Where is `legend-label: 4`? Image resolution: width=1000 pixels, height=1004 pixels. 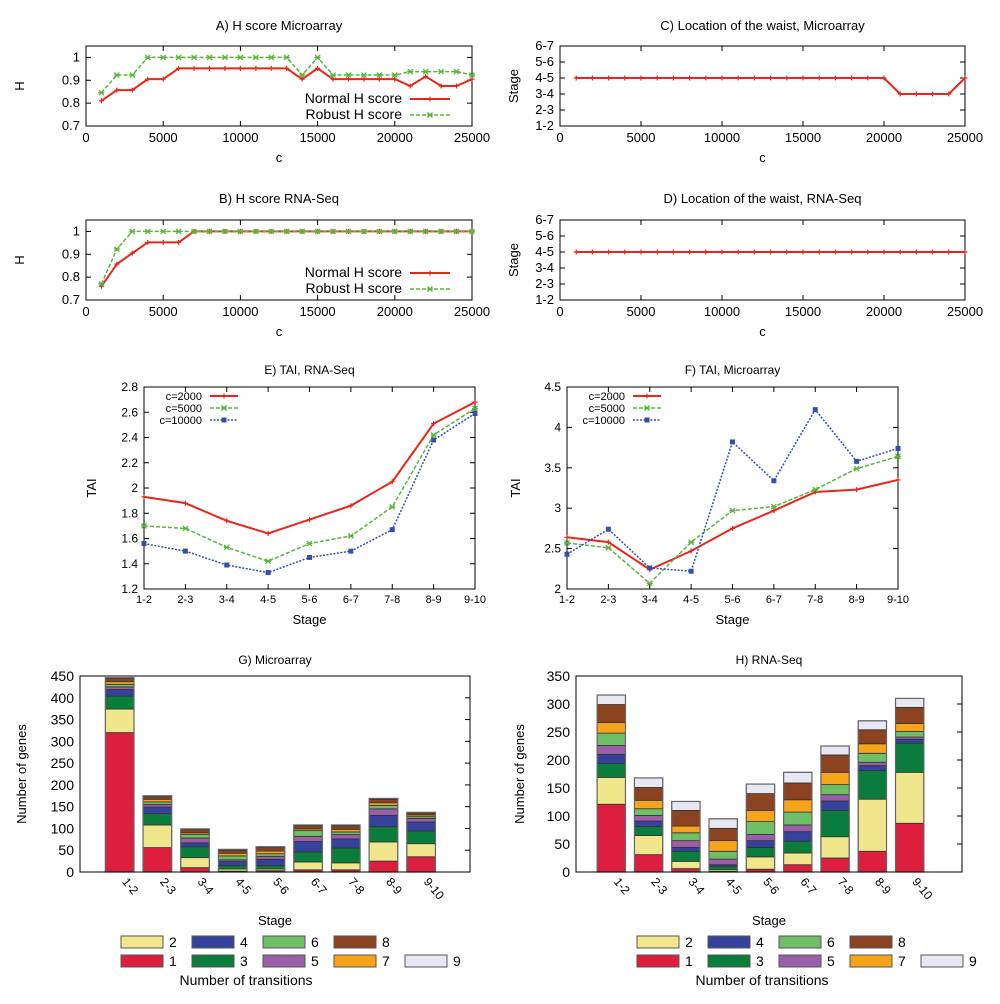
legend-label: 4 is located at coordinates (760, 942).